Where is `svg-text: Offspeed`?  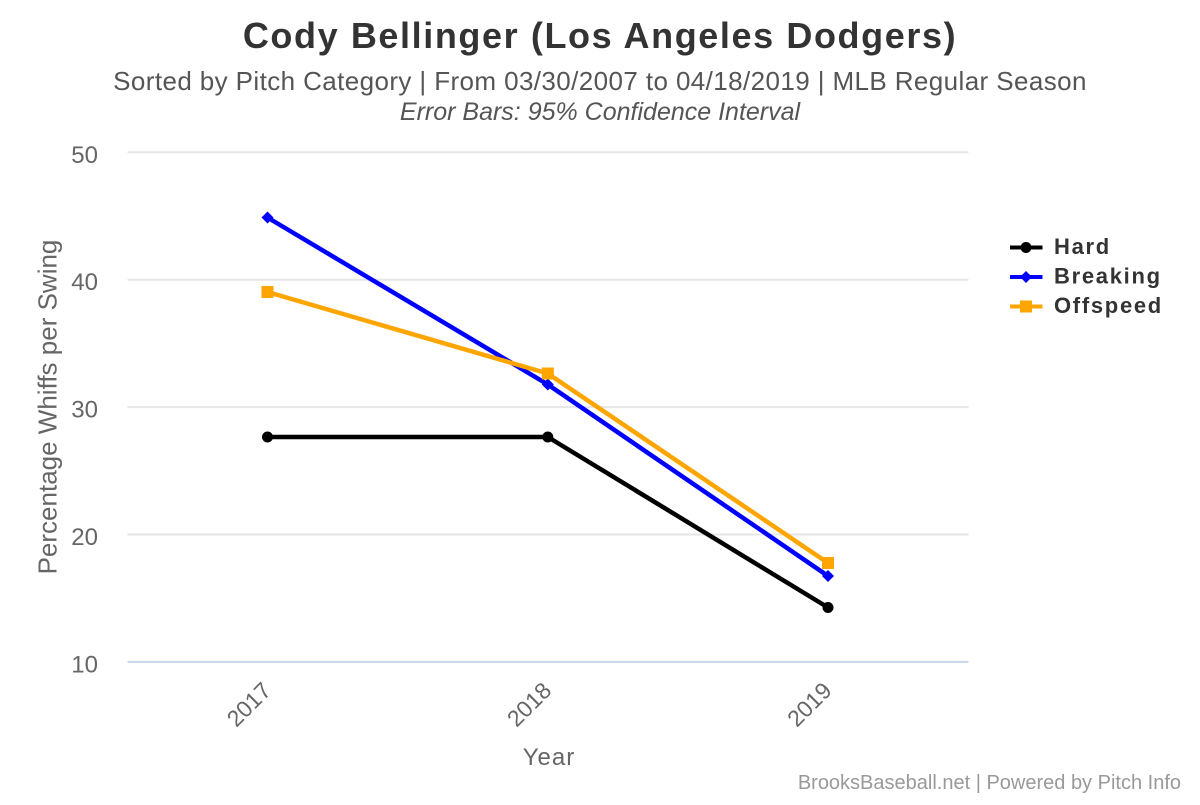 svg-text: Offspeed is located at coordinates (1108, 305).